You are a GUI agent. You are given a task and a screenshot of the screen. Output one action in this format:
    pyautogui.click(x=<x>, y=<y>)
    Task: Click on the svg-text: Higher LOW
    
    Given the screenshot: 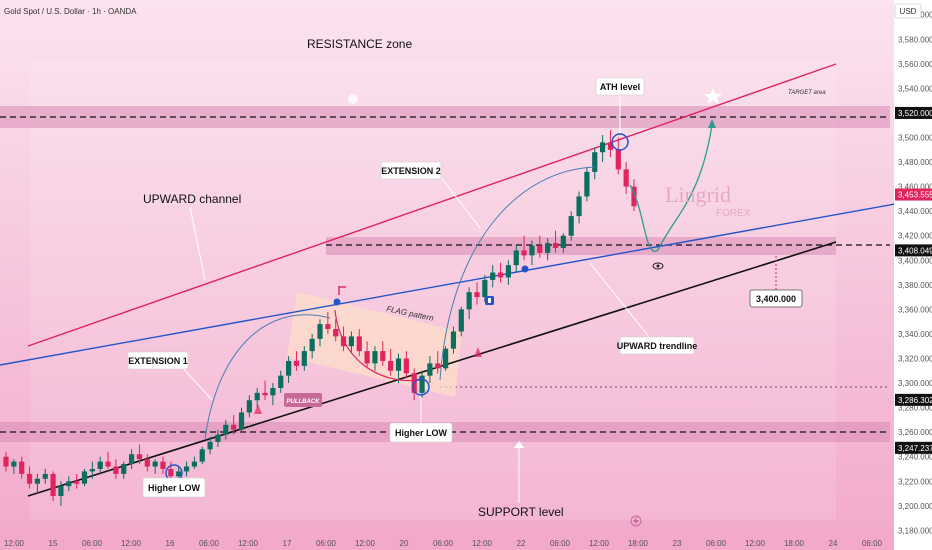 What is the action you would take?
    pyautogui.click(x=174, y=488)
    